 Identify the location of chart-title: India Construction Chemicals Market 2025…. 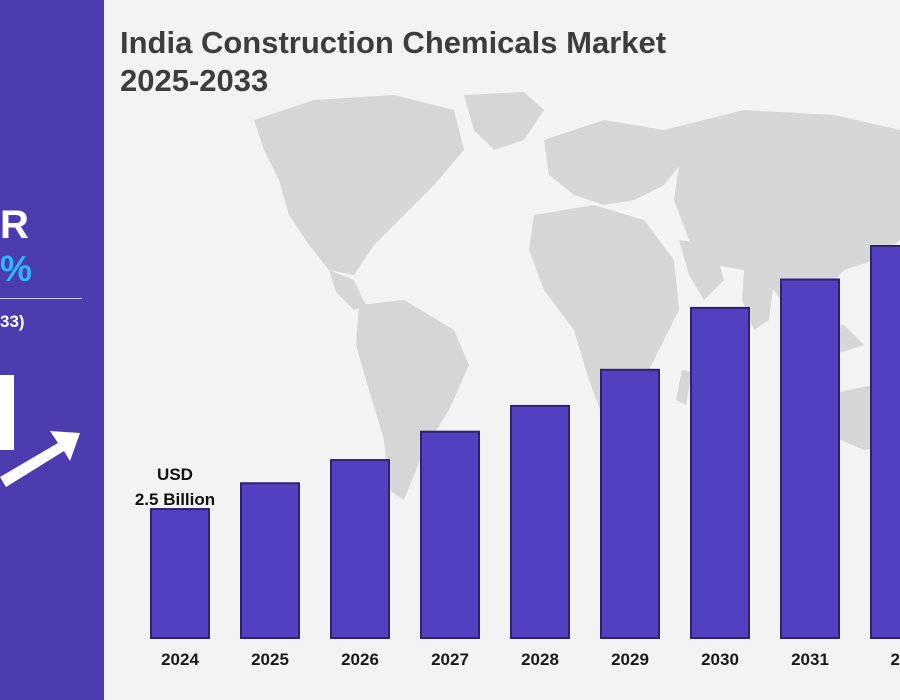
(393, 62).